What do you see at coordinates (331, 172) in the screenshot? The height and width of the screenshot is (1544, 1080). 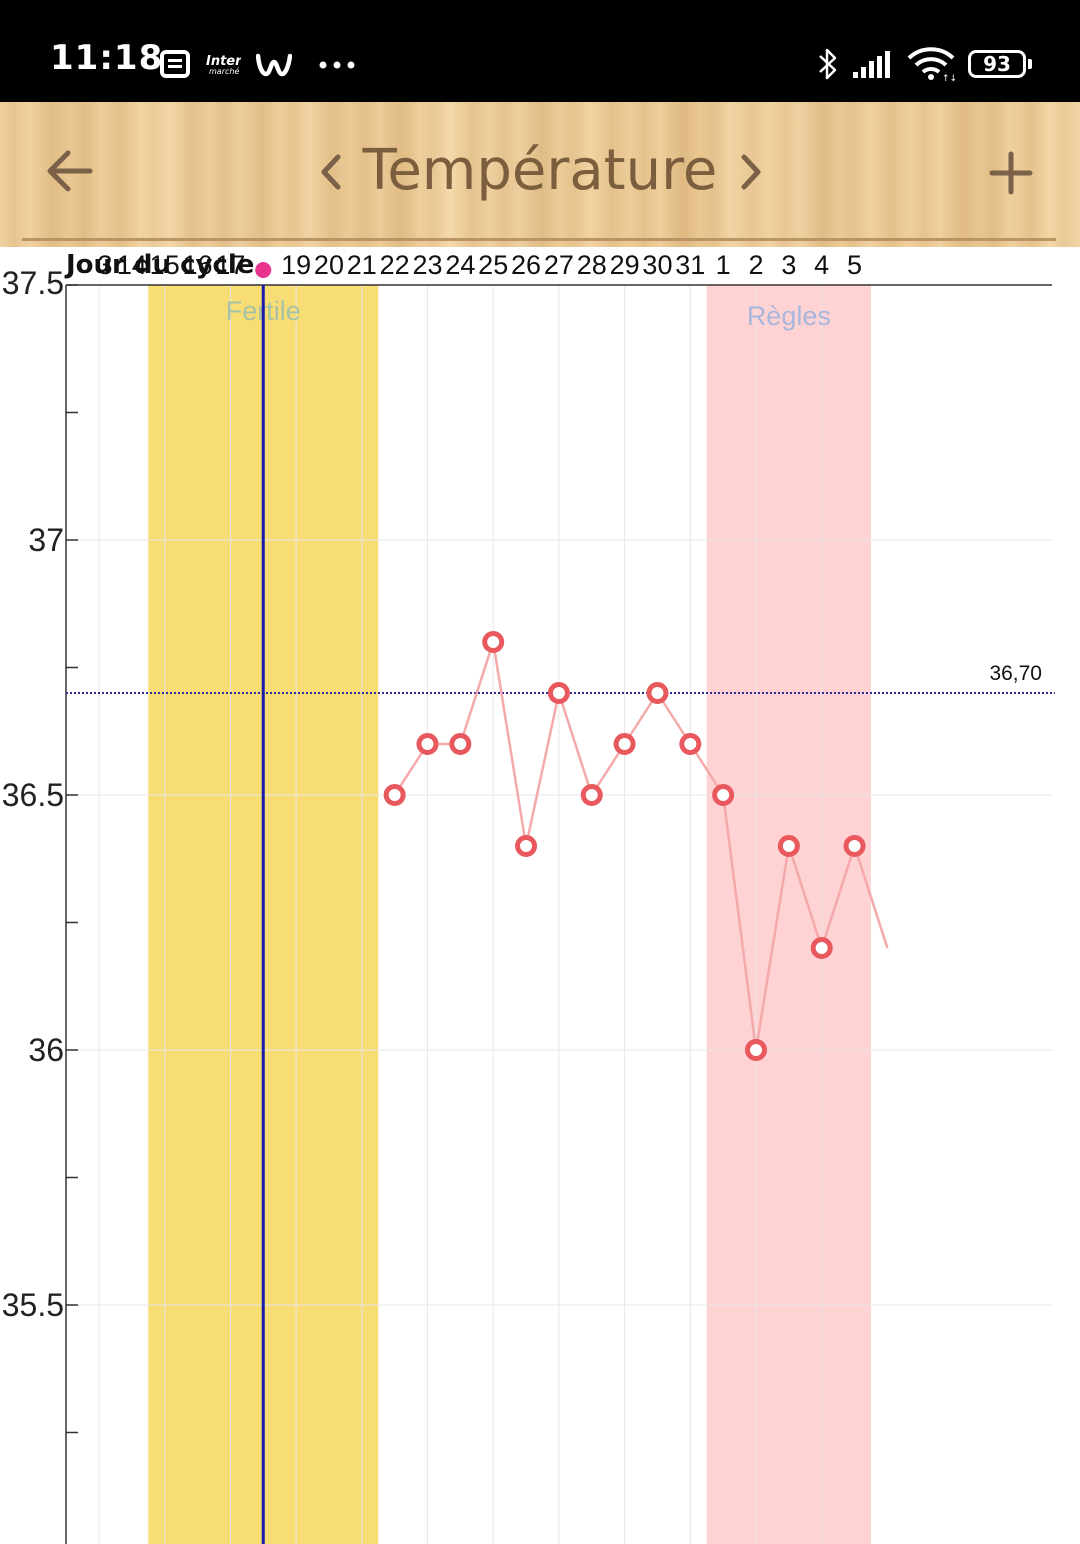 I see `chevron-left-icon` at bounding box center [331, 172].